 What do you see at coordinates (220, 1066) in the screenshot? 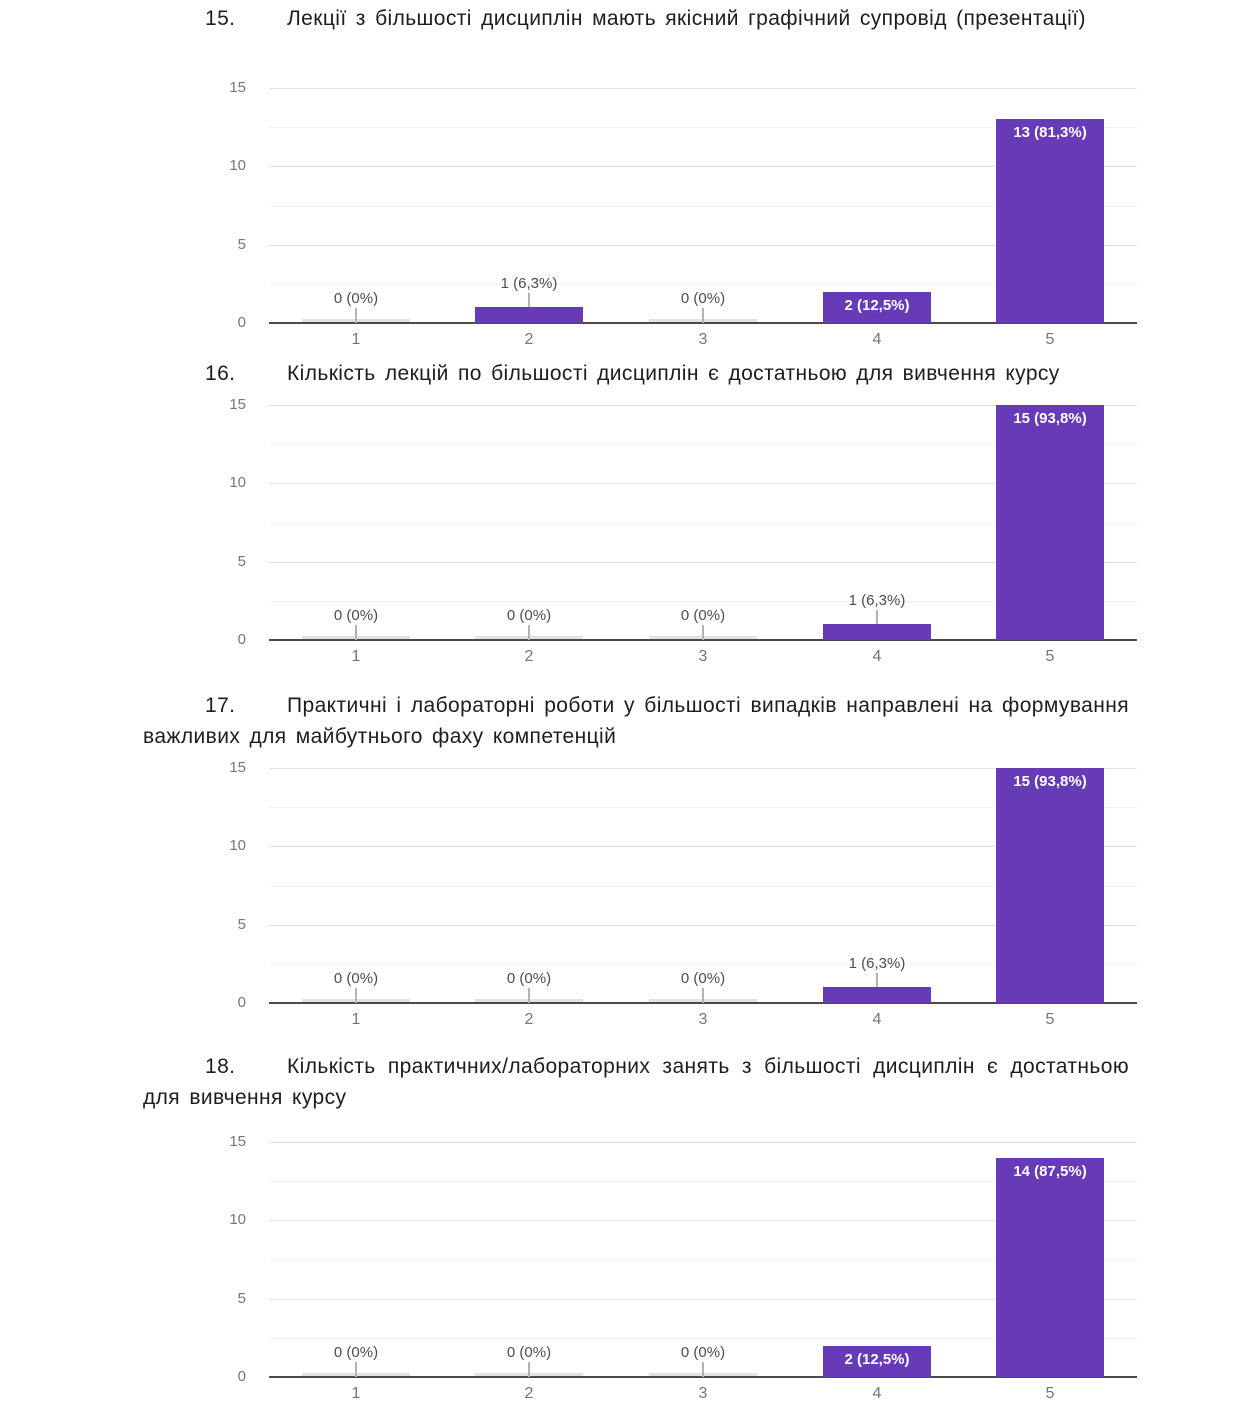
I see `question-18-number: 18.` at bounding box center [220, 1066].